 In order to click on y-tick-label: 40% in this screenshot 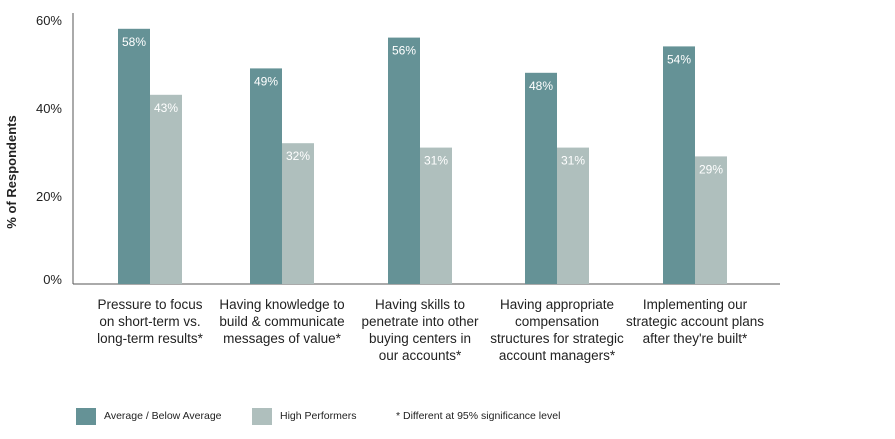, I will do `click(49, 108)`.